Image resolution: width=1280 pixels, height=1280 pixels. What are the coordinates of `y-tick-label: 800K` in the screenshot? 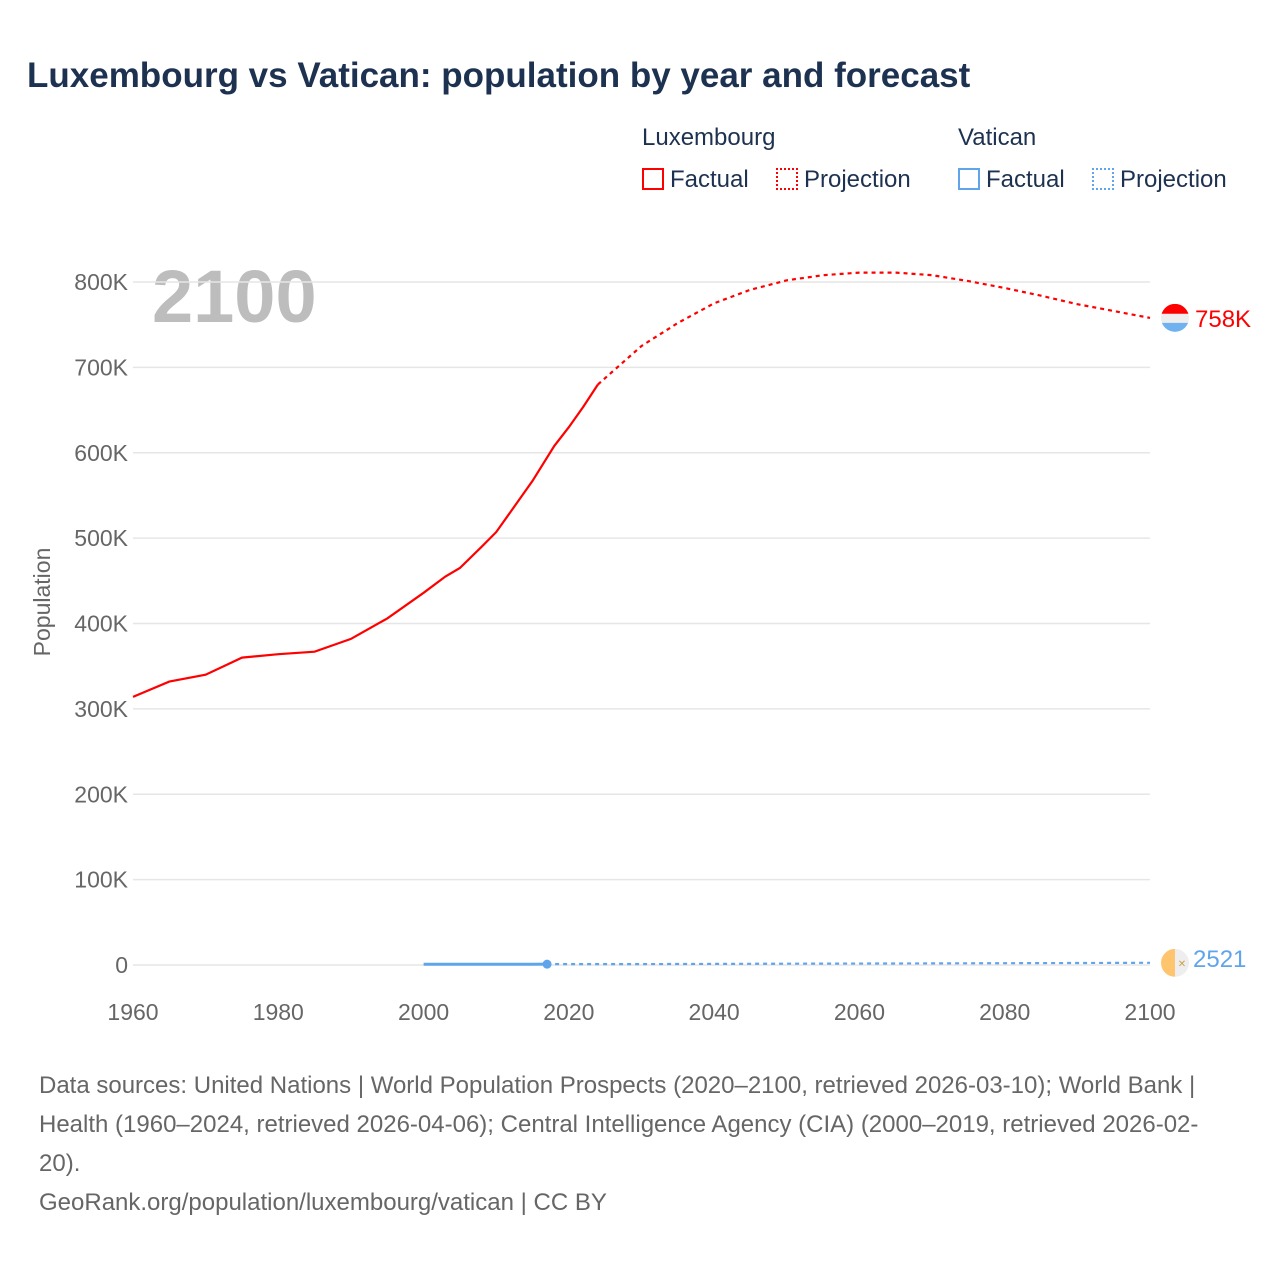 It's located at (101, 282).